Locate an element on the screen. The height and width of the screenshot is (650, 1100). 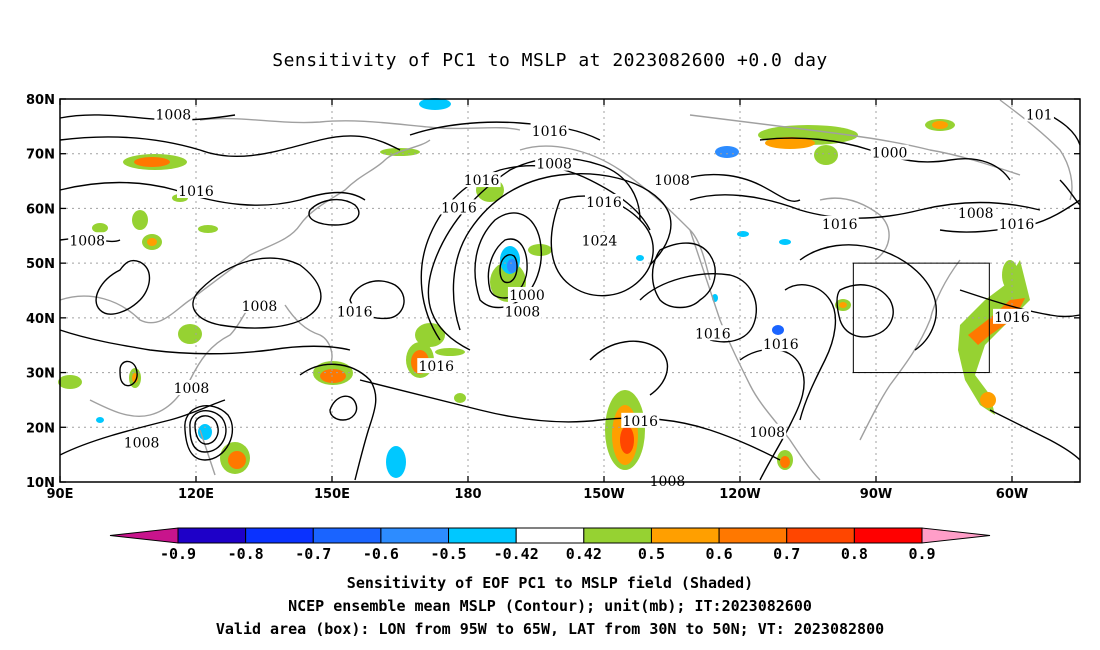
lon-tick-label: 120W is located at coordinates (739, 494).